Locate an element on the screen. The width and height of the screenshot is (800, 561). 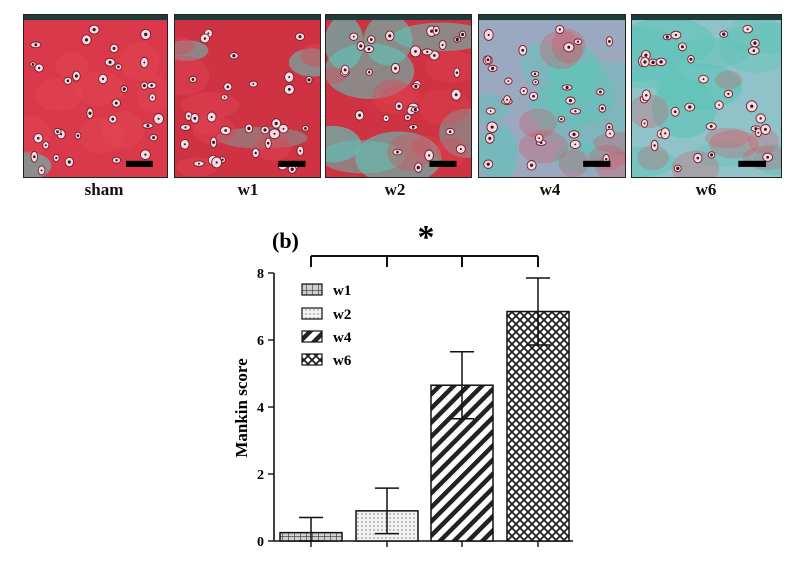
image-label-sham: sham is located at coordinates (104, 189).